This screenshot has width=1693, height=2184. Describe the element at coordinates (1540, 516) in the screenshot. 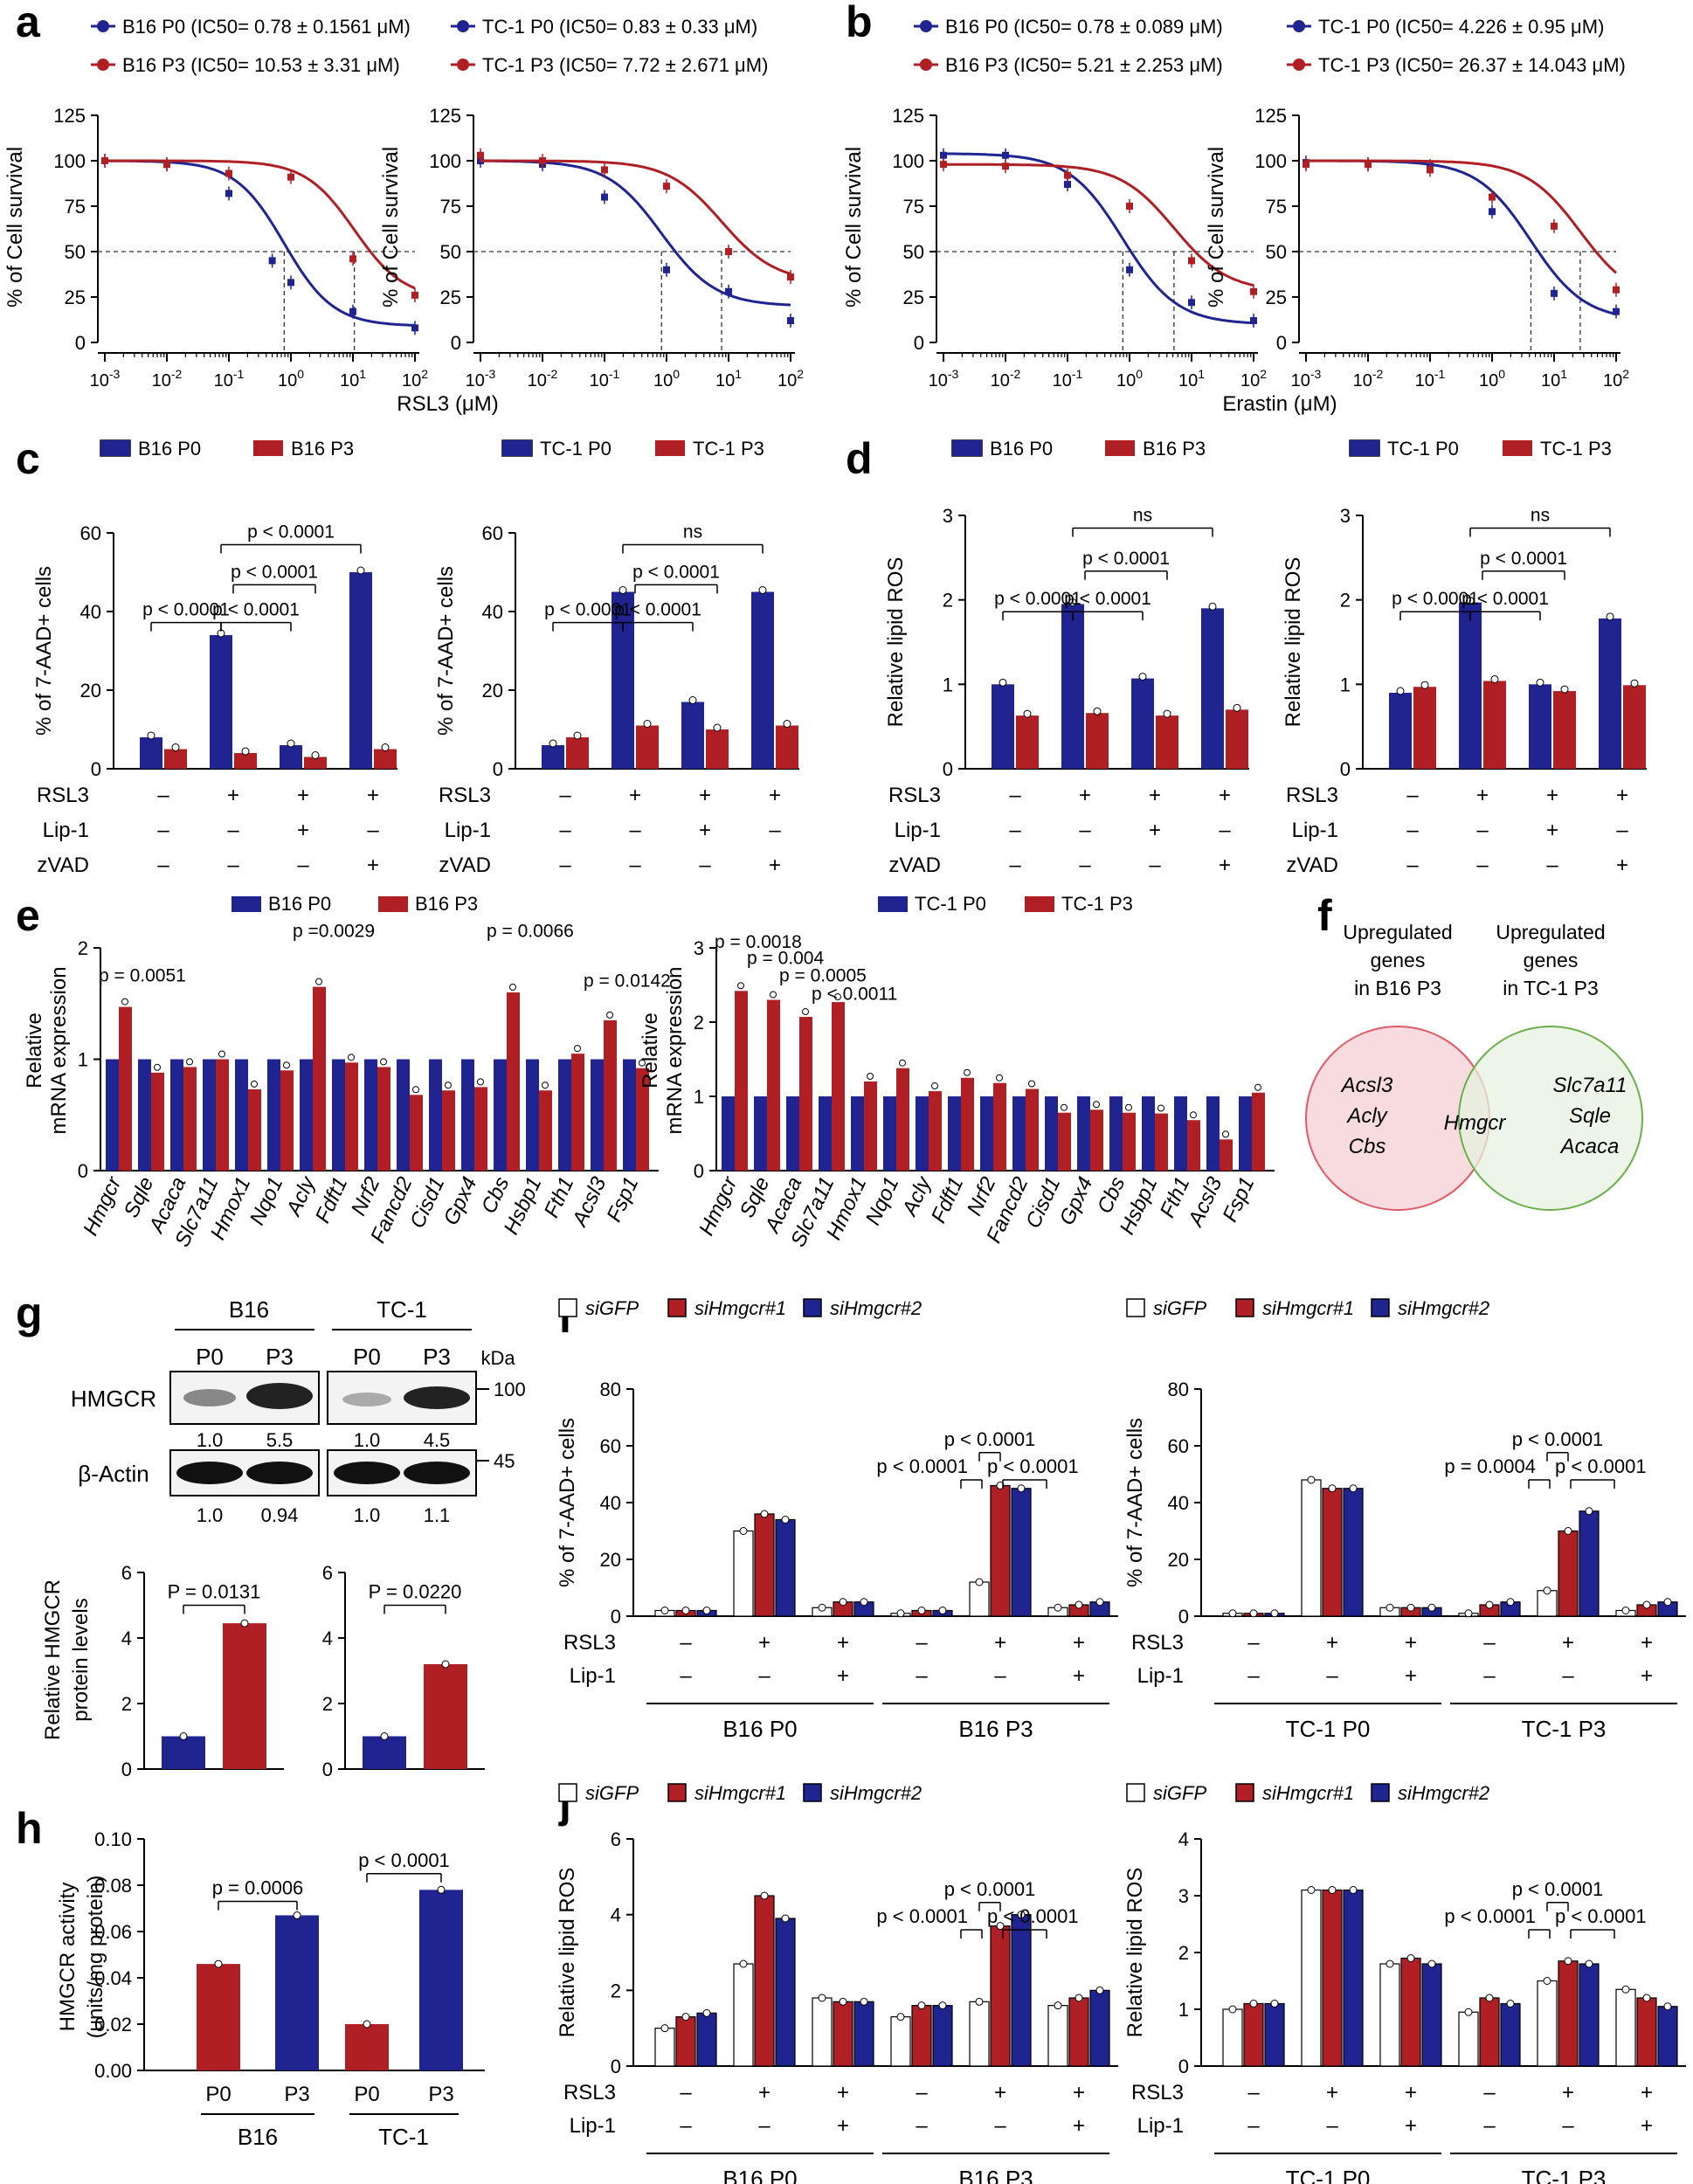

I see `bracket-4-label: ns` at that location.